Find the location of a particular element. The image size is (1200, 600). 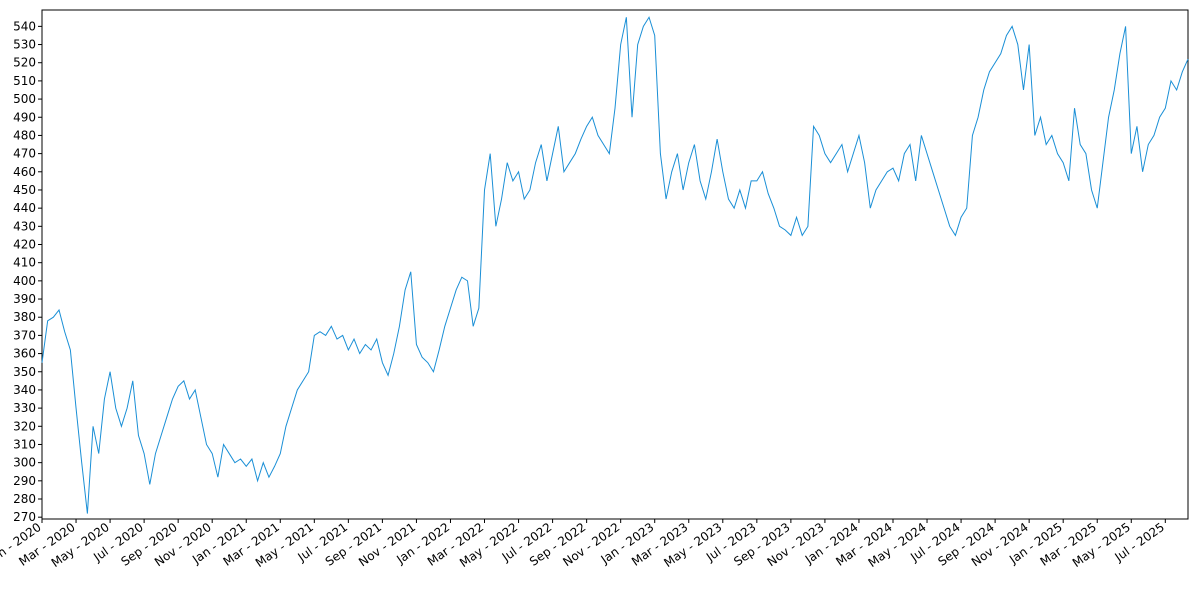

y-tick-label: 520 is located at coordinates (24, 63).